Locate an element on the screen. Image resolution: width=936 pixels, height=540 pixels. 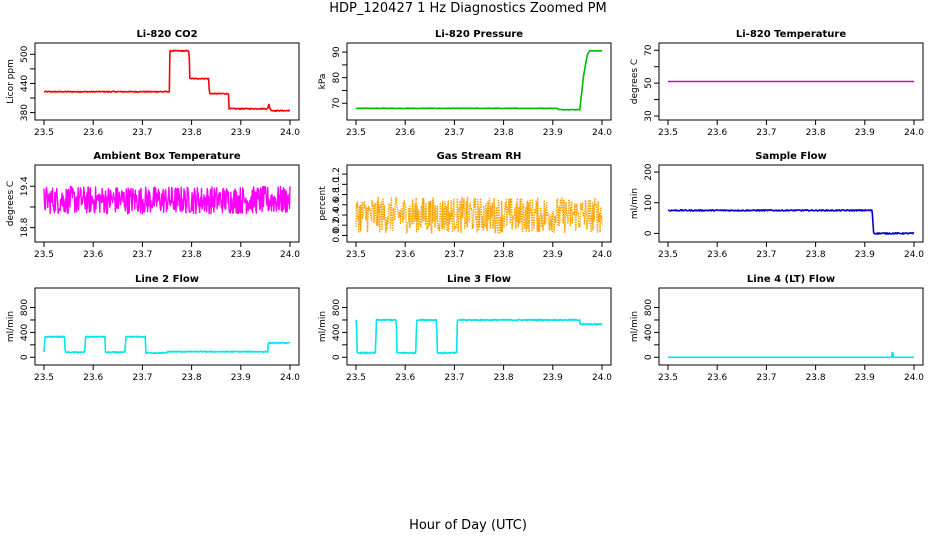
y-axis-label: degrees C is located at coordinates (11, 203).